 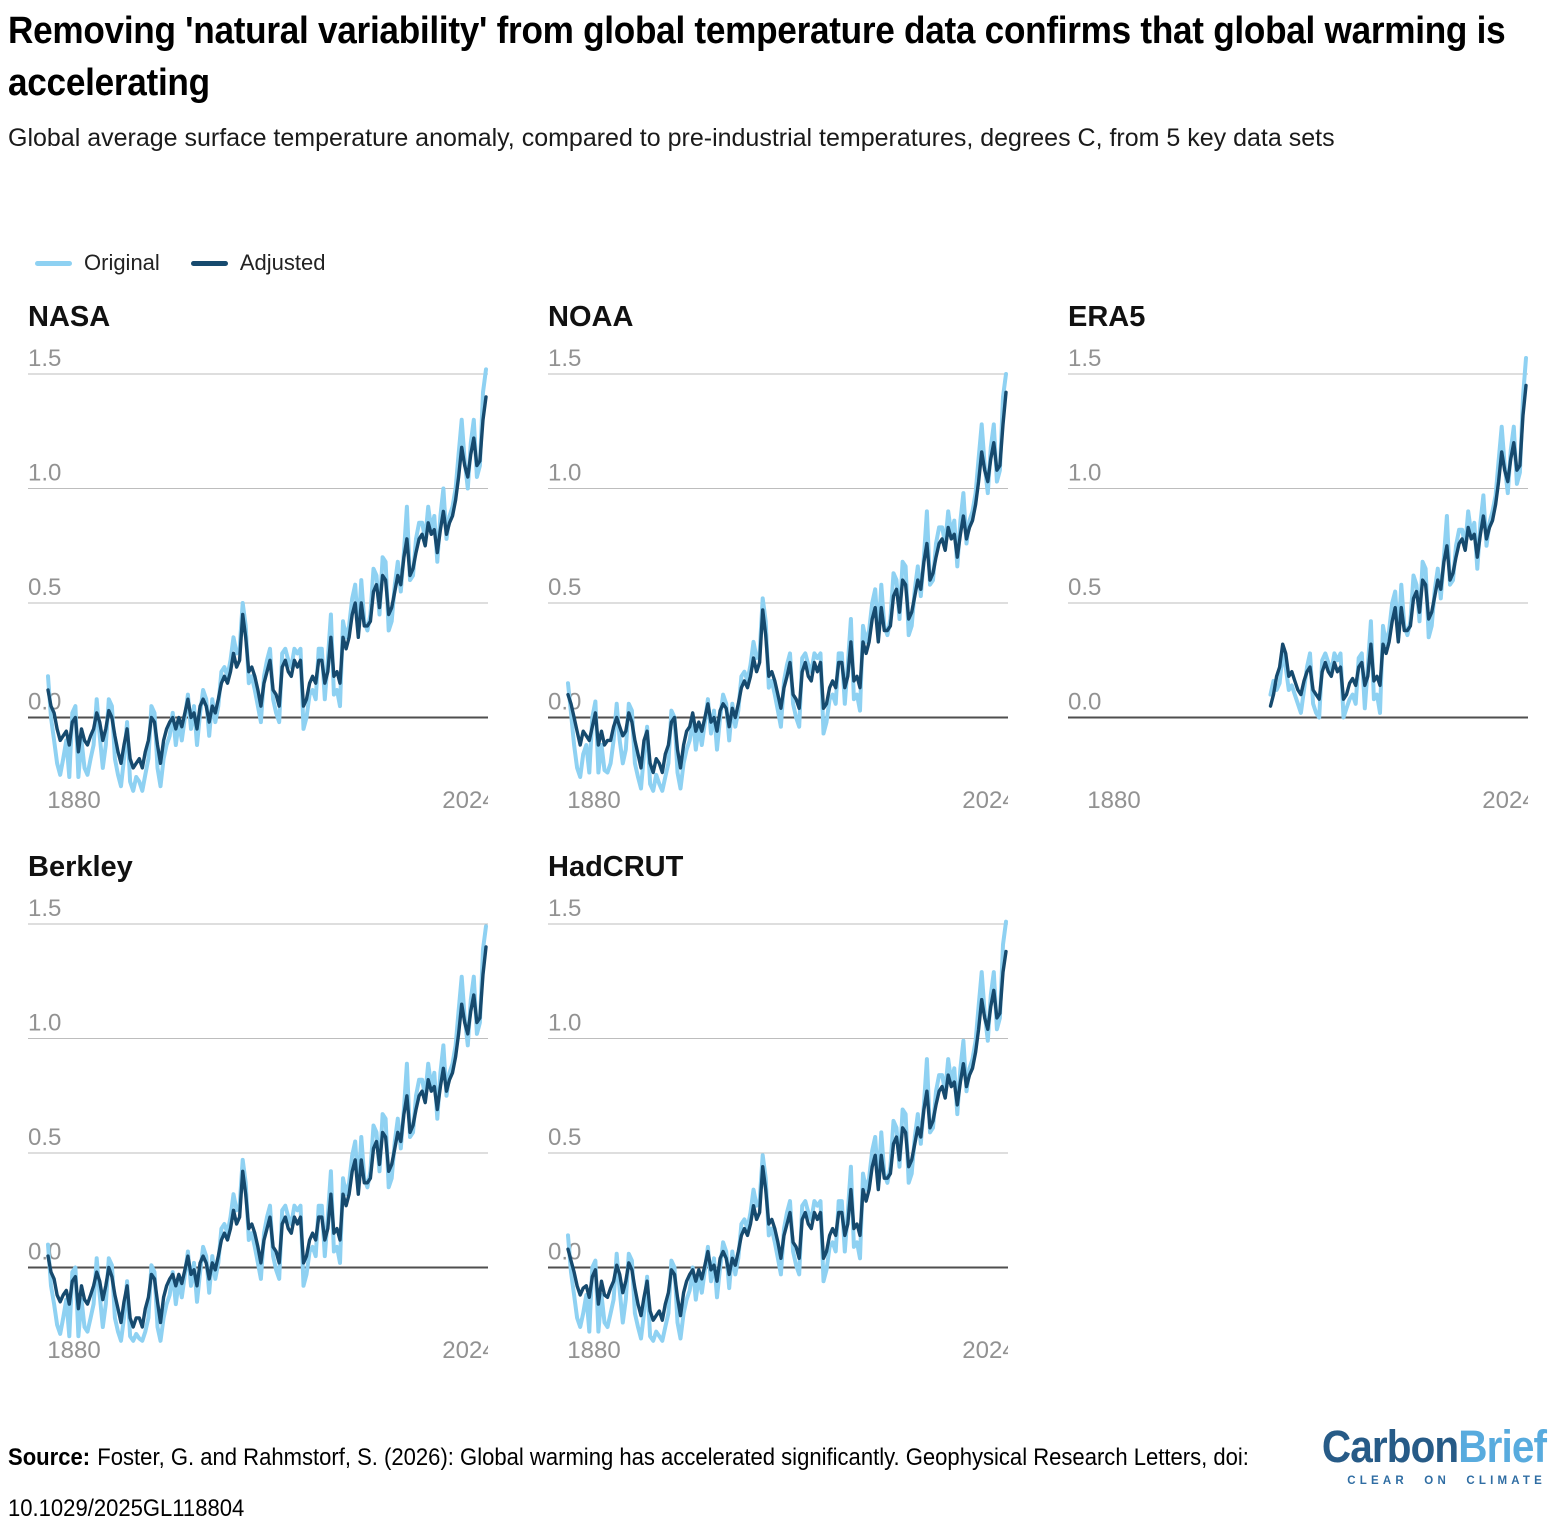 I want to click on chart-berkley: Berkley 1.5 1.0 0.5 0.0 1880 2024, so click(x=258, y=1109).